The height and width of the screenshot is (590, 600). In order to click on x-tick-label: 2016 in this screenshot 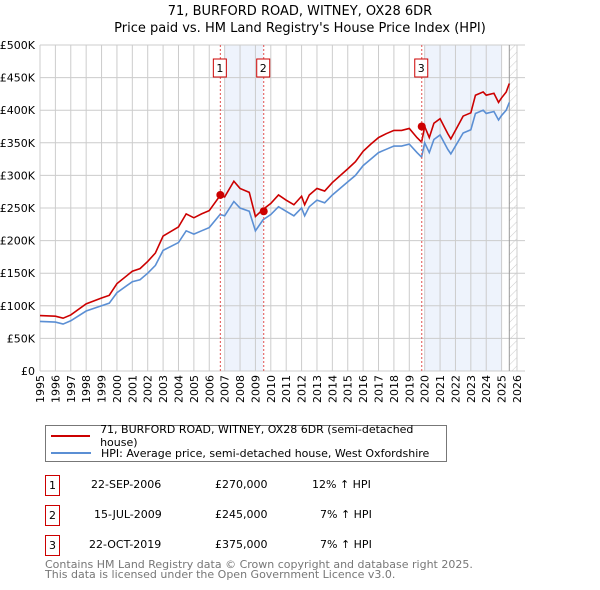, I will do `click(363, 389)`.